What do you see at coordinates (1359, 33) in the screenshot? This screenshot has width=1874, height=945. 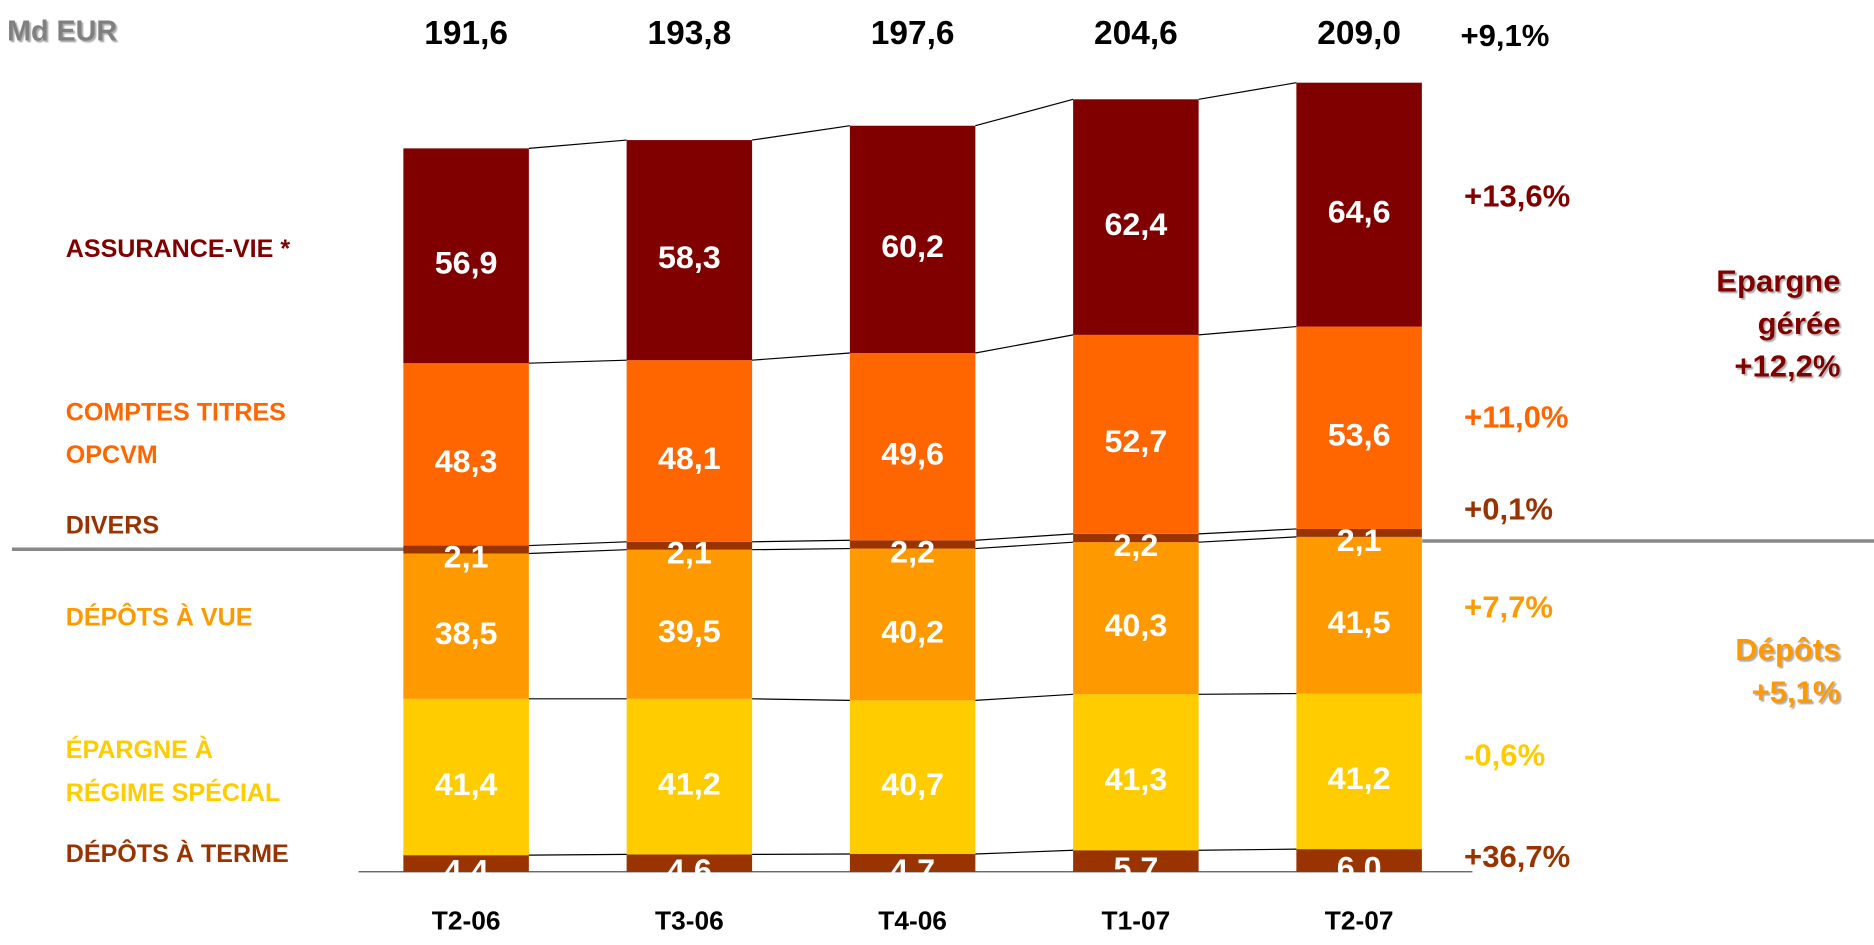 I see `total-label: 209,0` at bounding box center [1359, 33].